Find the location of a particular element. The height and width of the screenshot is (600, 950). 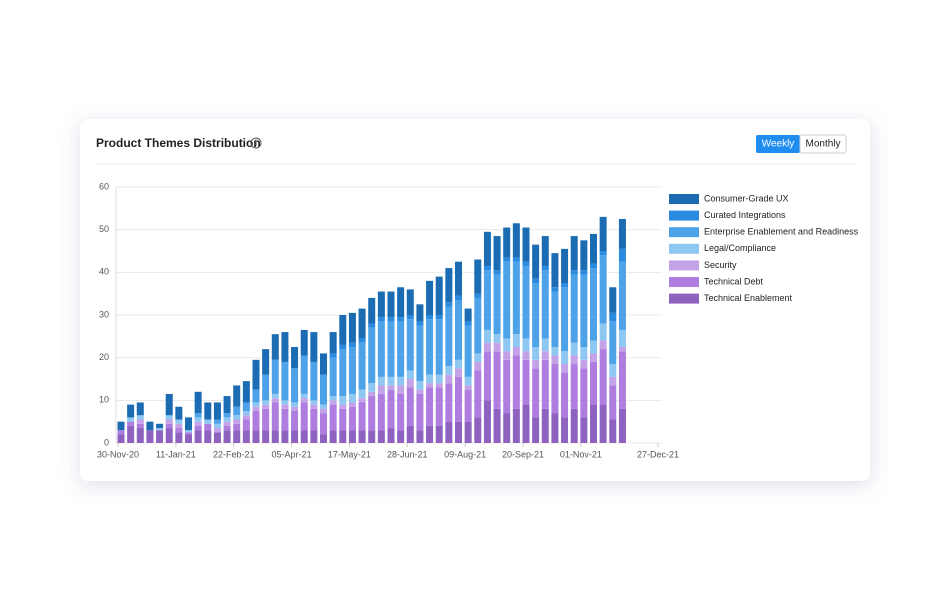

x-tick-label: 01-Nov-21 is located at coordinates (581, 454).